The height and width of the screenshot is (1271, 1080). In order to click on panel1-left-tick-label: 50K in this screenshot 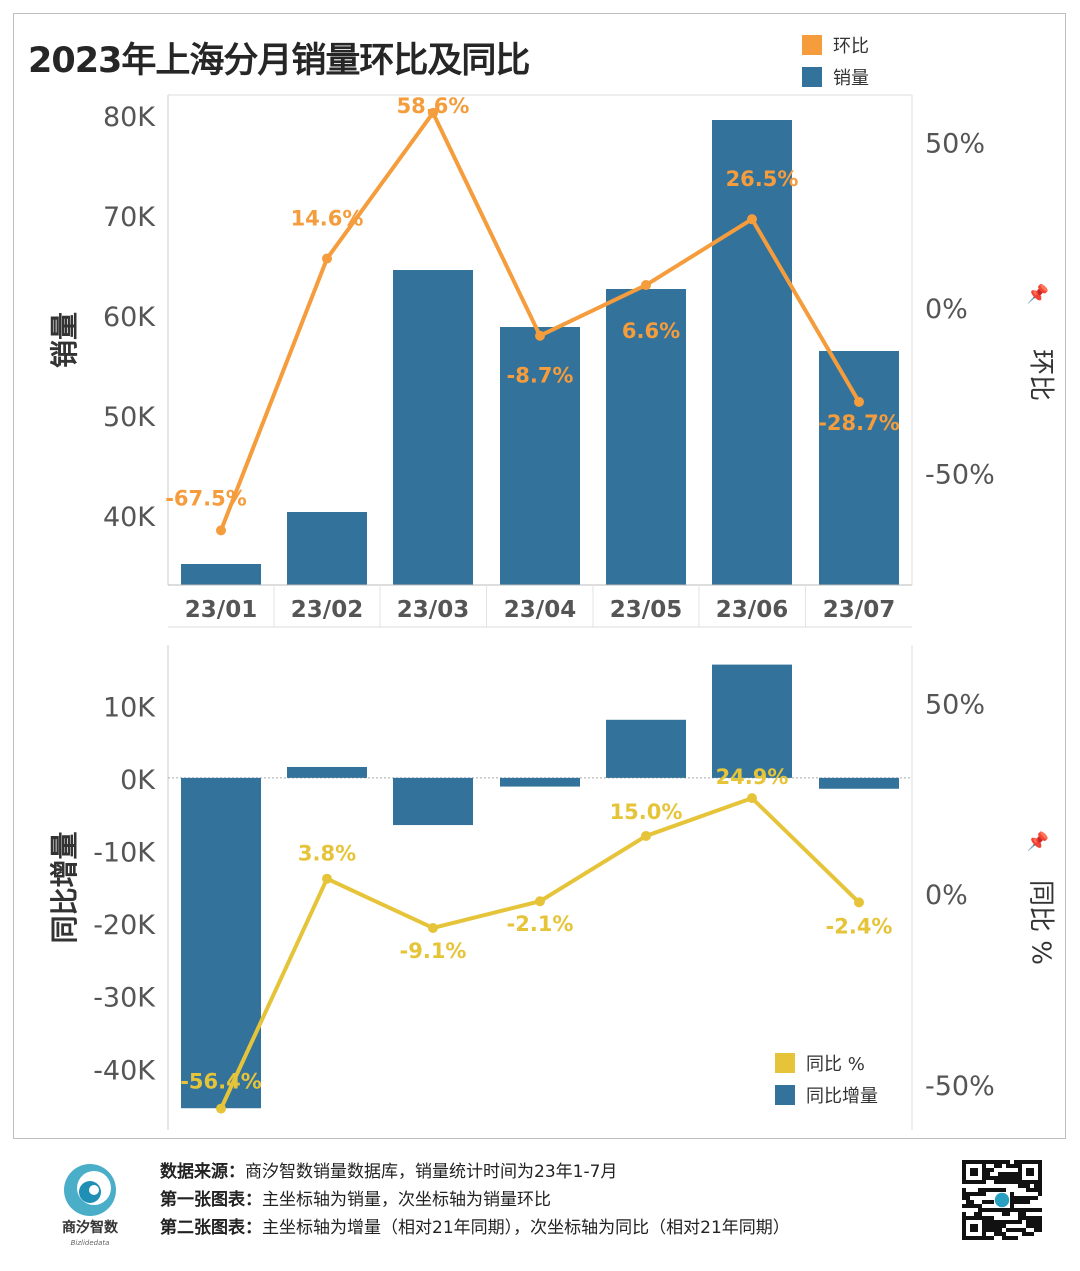, I will do `click(129, 417)`.